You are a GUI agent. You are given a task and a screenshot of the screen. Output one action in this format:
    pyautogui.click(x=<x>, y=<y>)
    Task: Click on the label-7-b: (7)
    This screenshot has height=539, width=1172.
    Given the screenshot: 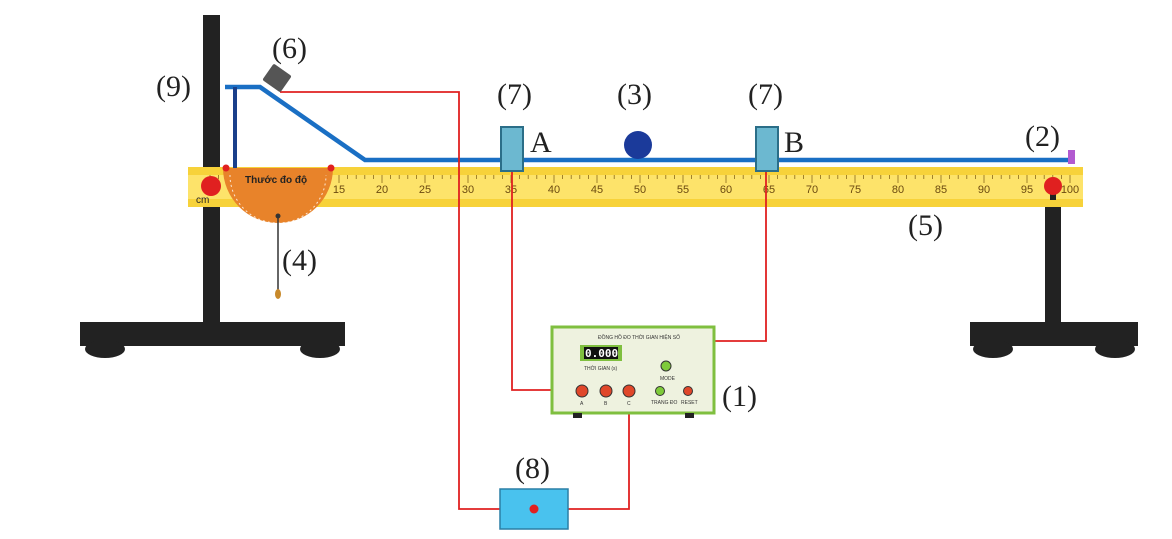 What is the action you would take?
    pyautogui.click(x=765, y=94)
    